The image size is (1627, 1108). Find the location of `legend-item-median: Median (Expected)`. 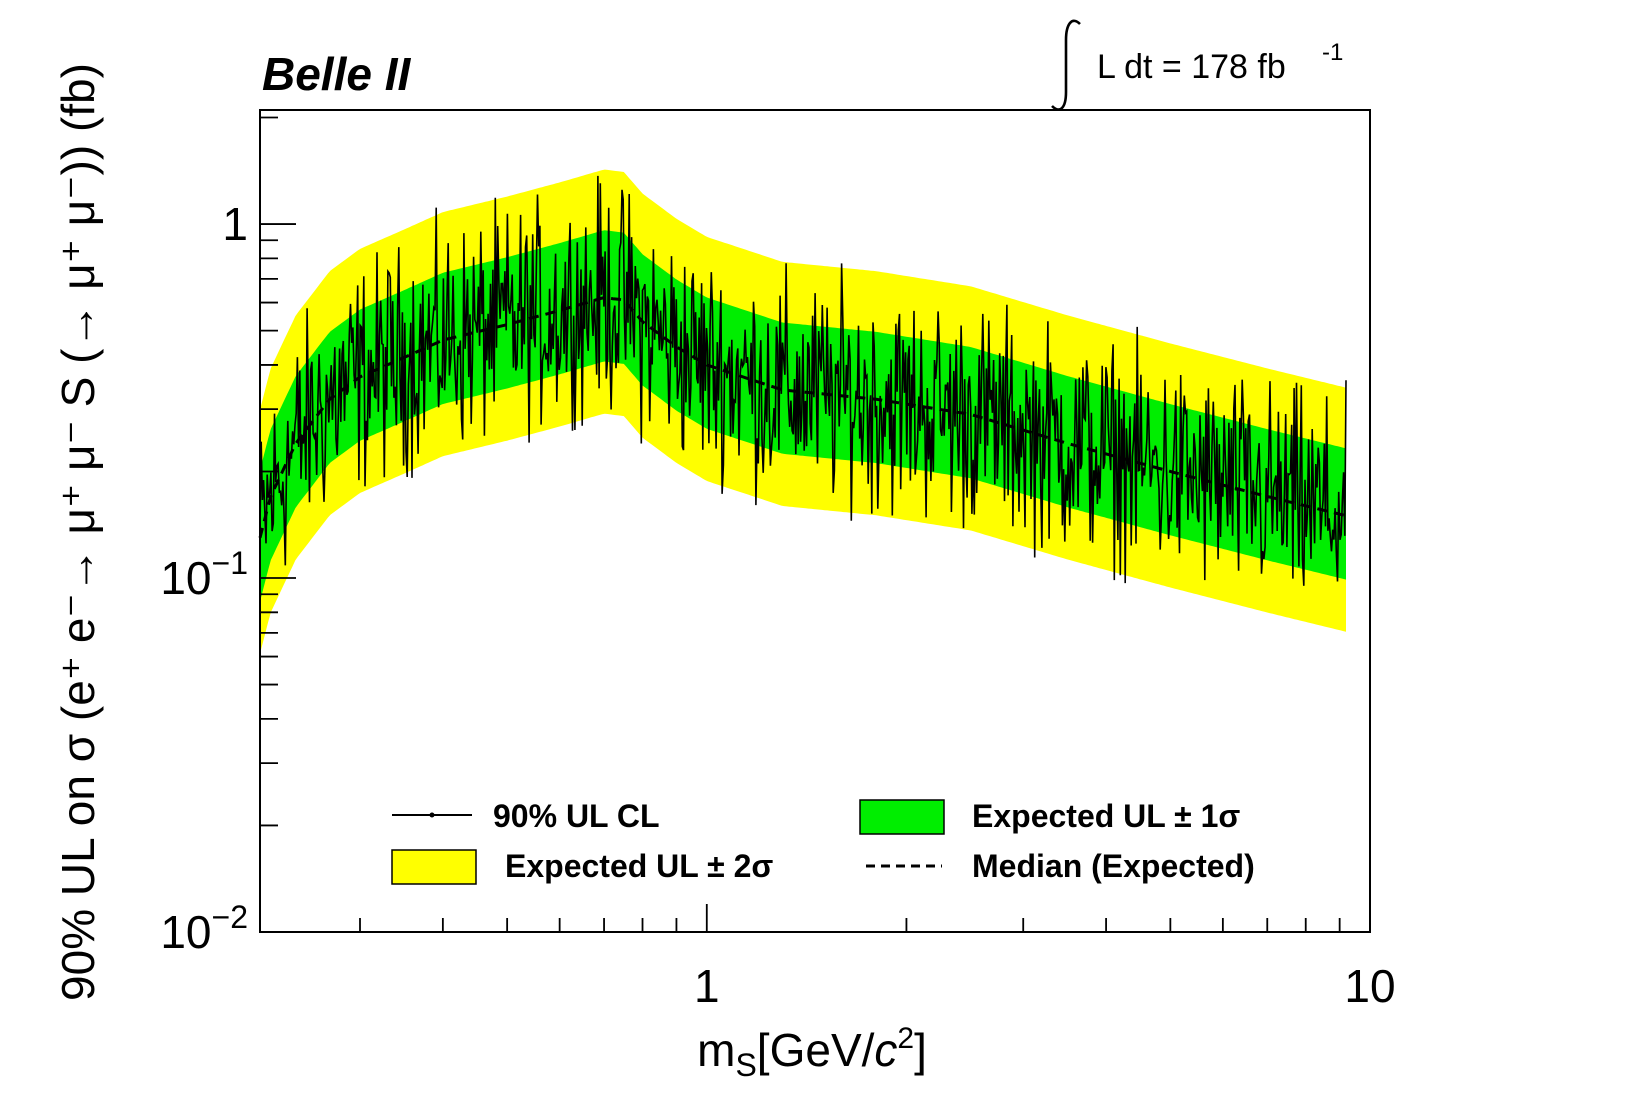

legend-item-median: Median (Expected) is located at coordinates (1060, 866).